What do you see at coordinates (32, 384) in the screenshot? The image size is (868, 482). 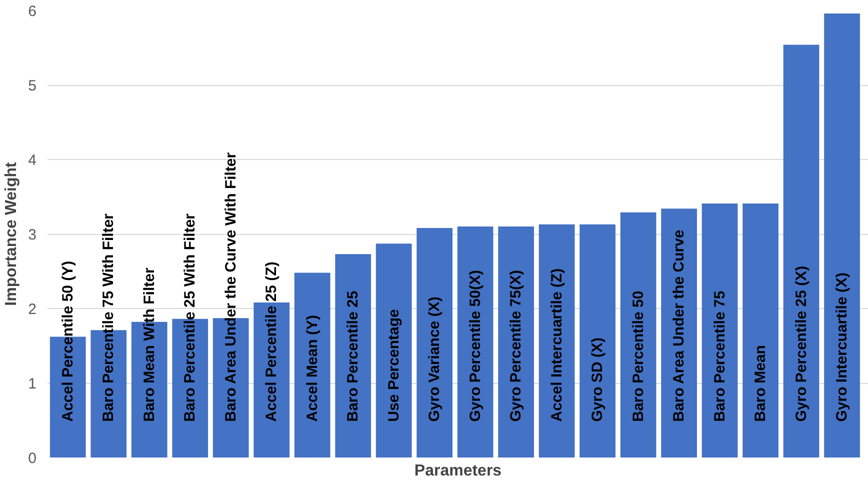 I see `y-tick-label: 1` at bounding box center [32, 384].